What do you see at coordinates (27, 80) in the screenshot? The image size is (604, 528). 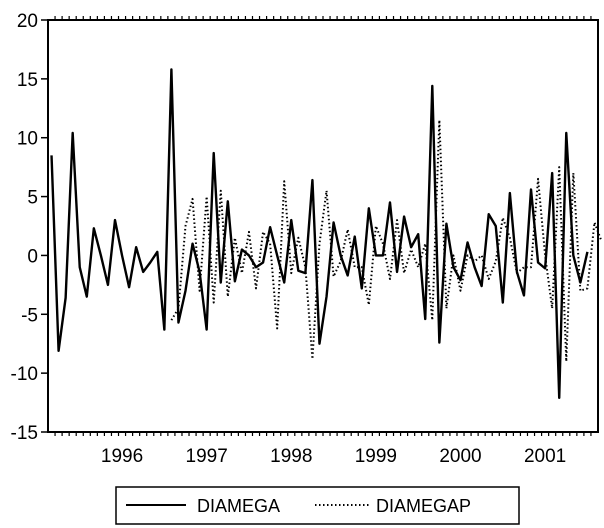 I see `y-tick-label: 15` at bounding box center [27, 80].